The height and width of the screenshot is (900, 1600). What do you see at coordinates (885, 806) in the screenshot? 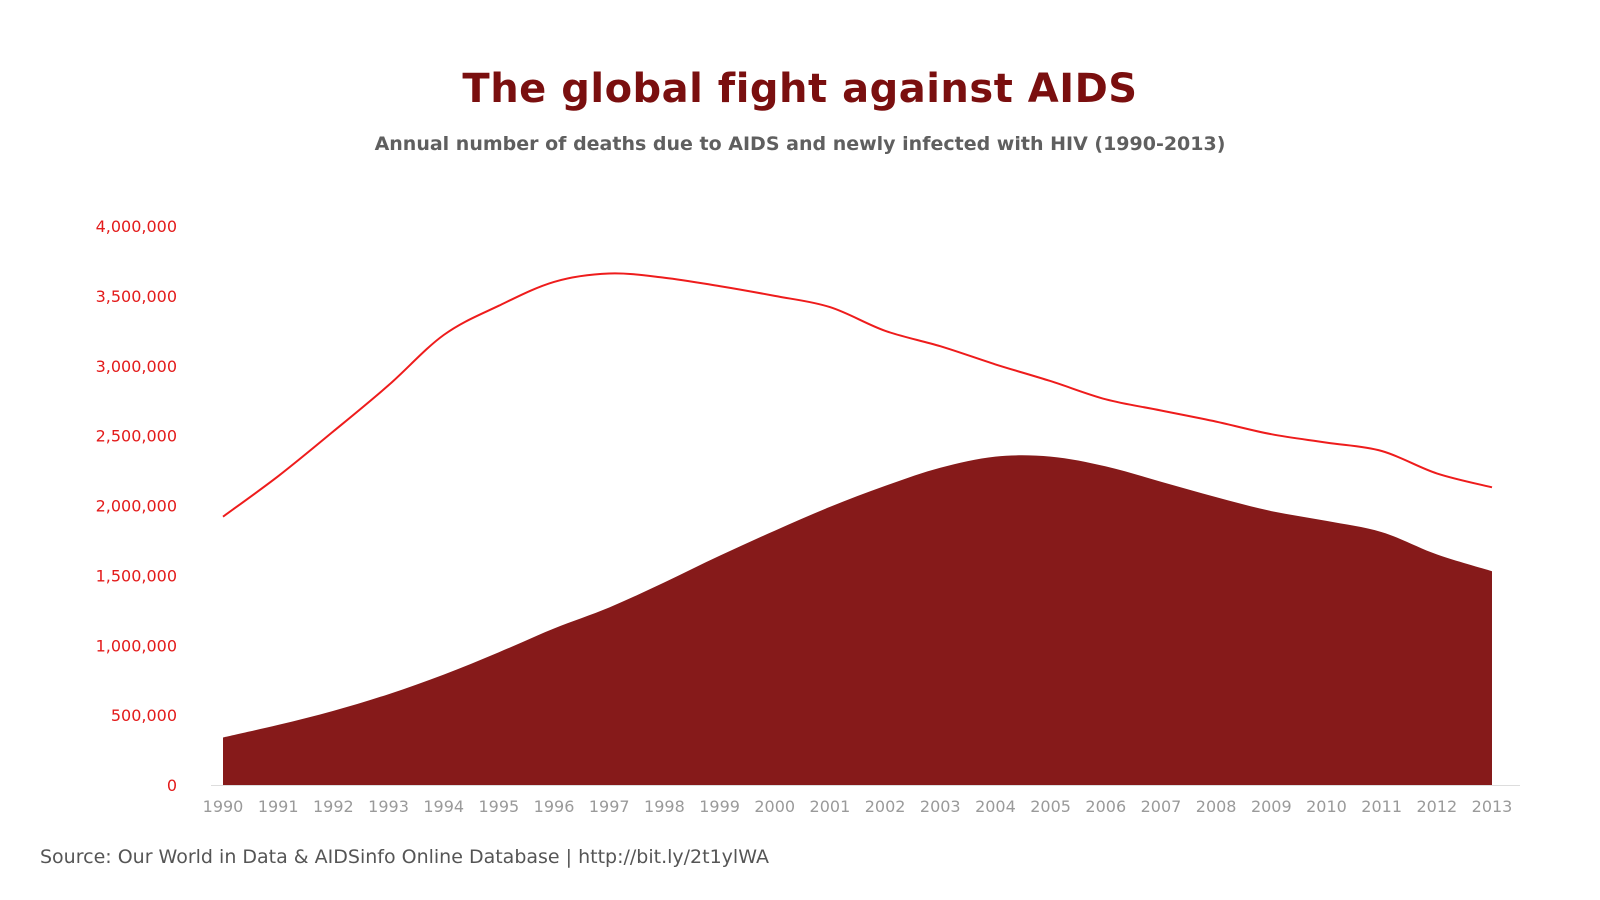
I see `x-tick-label: 2002` at bounding box center [885, 806].